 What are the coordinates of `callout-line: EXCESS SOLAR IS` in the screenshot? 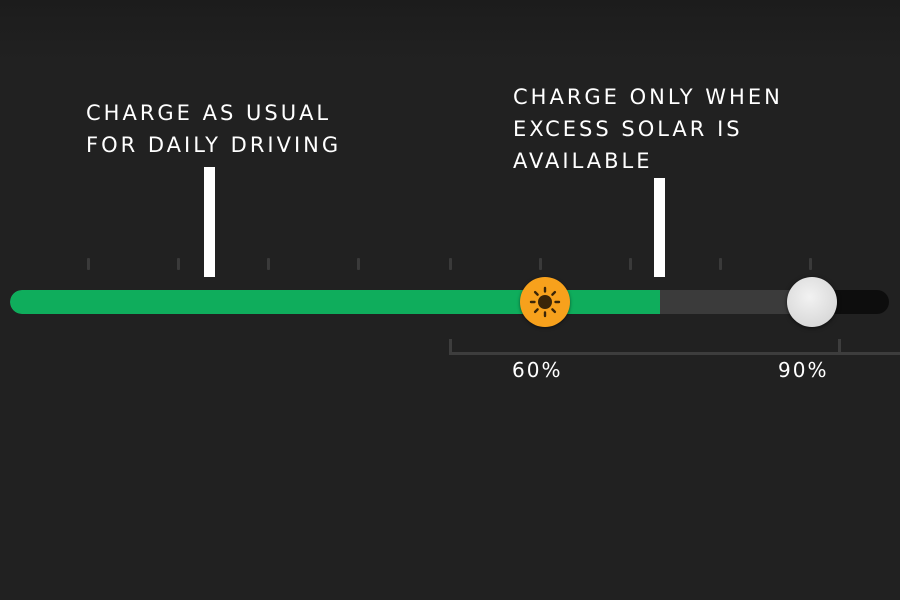 It's located at (628, 129).